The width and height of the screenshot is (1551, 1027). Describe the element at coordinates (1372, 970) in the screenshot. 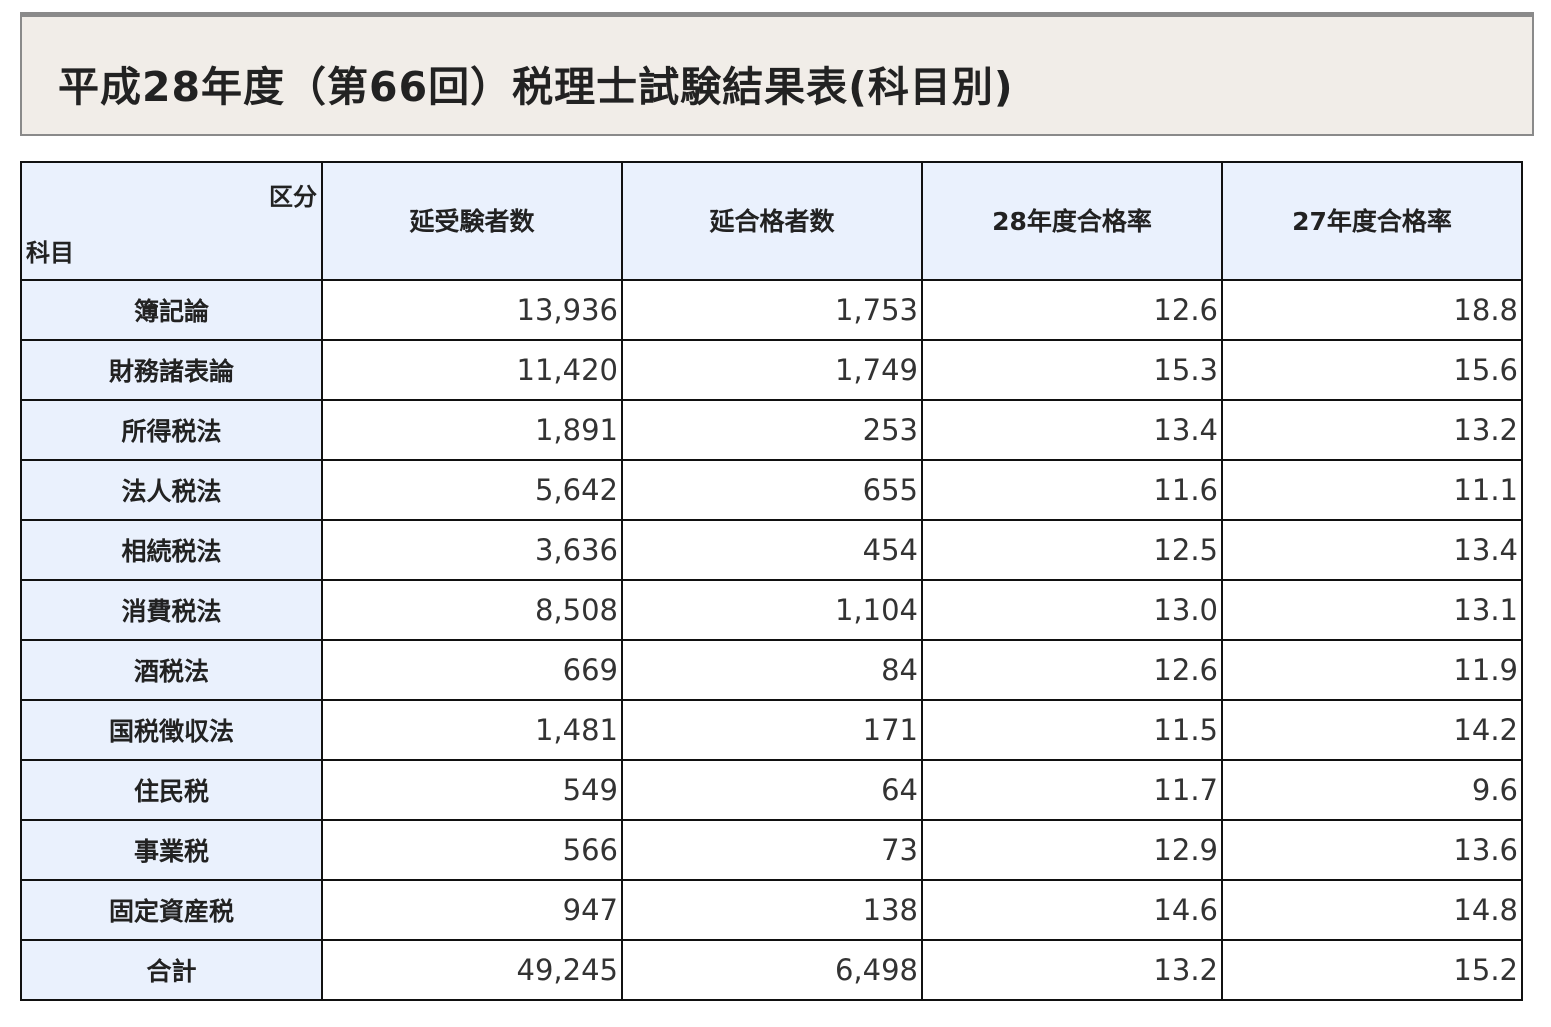

I see `value-cell: 15.2` at that location.